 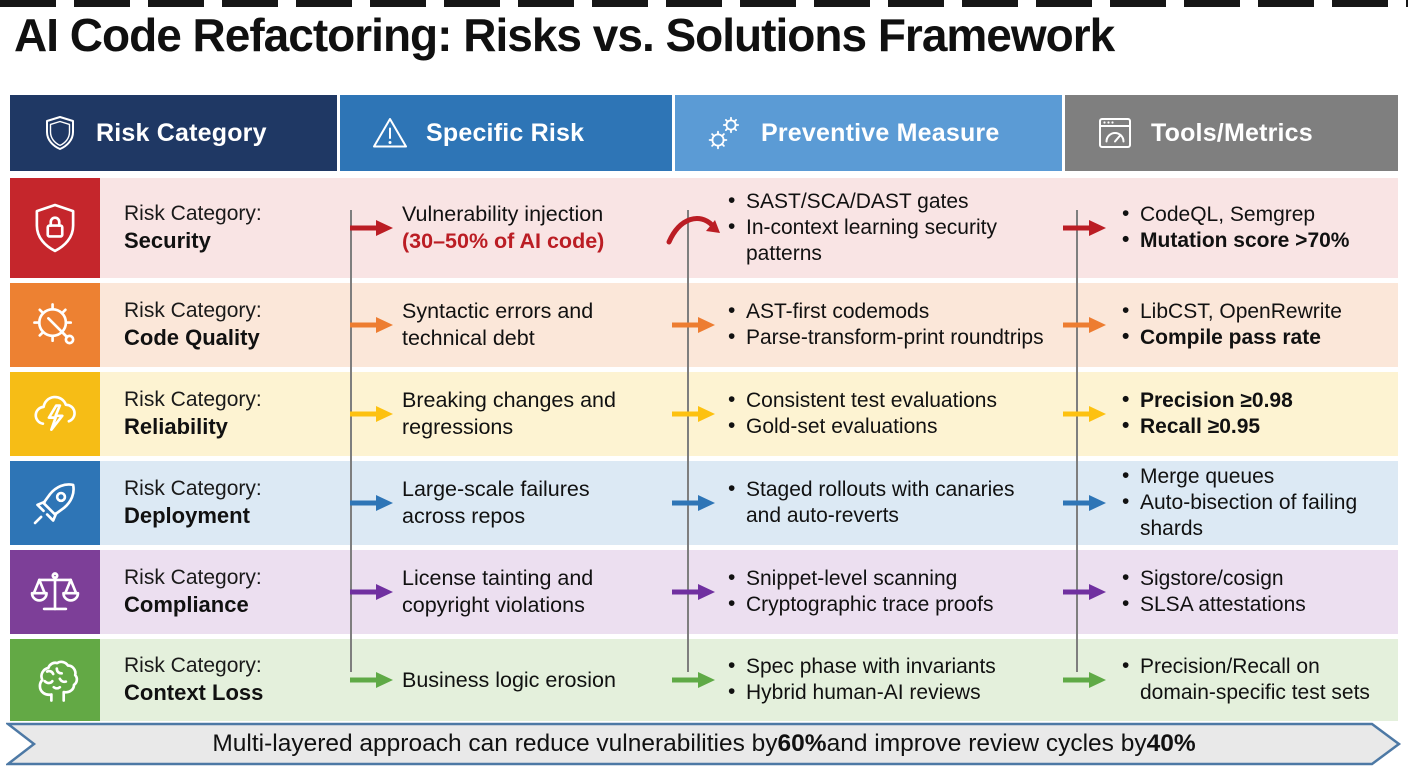 I want to click on category-cell: Risk Category: Compliance, so click(x=220, y=592).